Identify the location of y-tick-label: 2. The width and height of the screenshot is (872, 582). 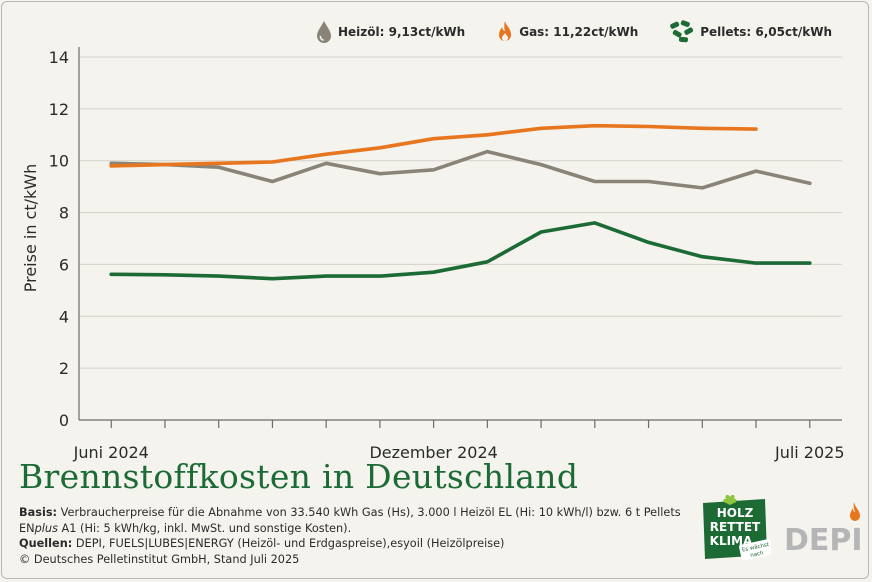
(64, 368).